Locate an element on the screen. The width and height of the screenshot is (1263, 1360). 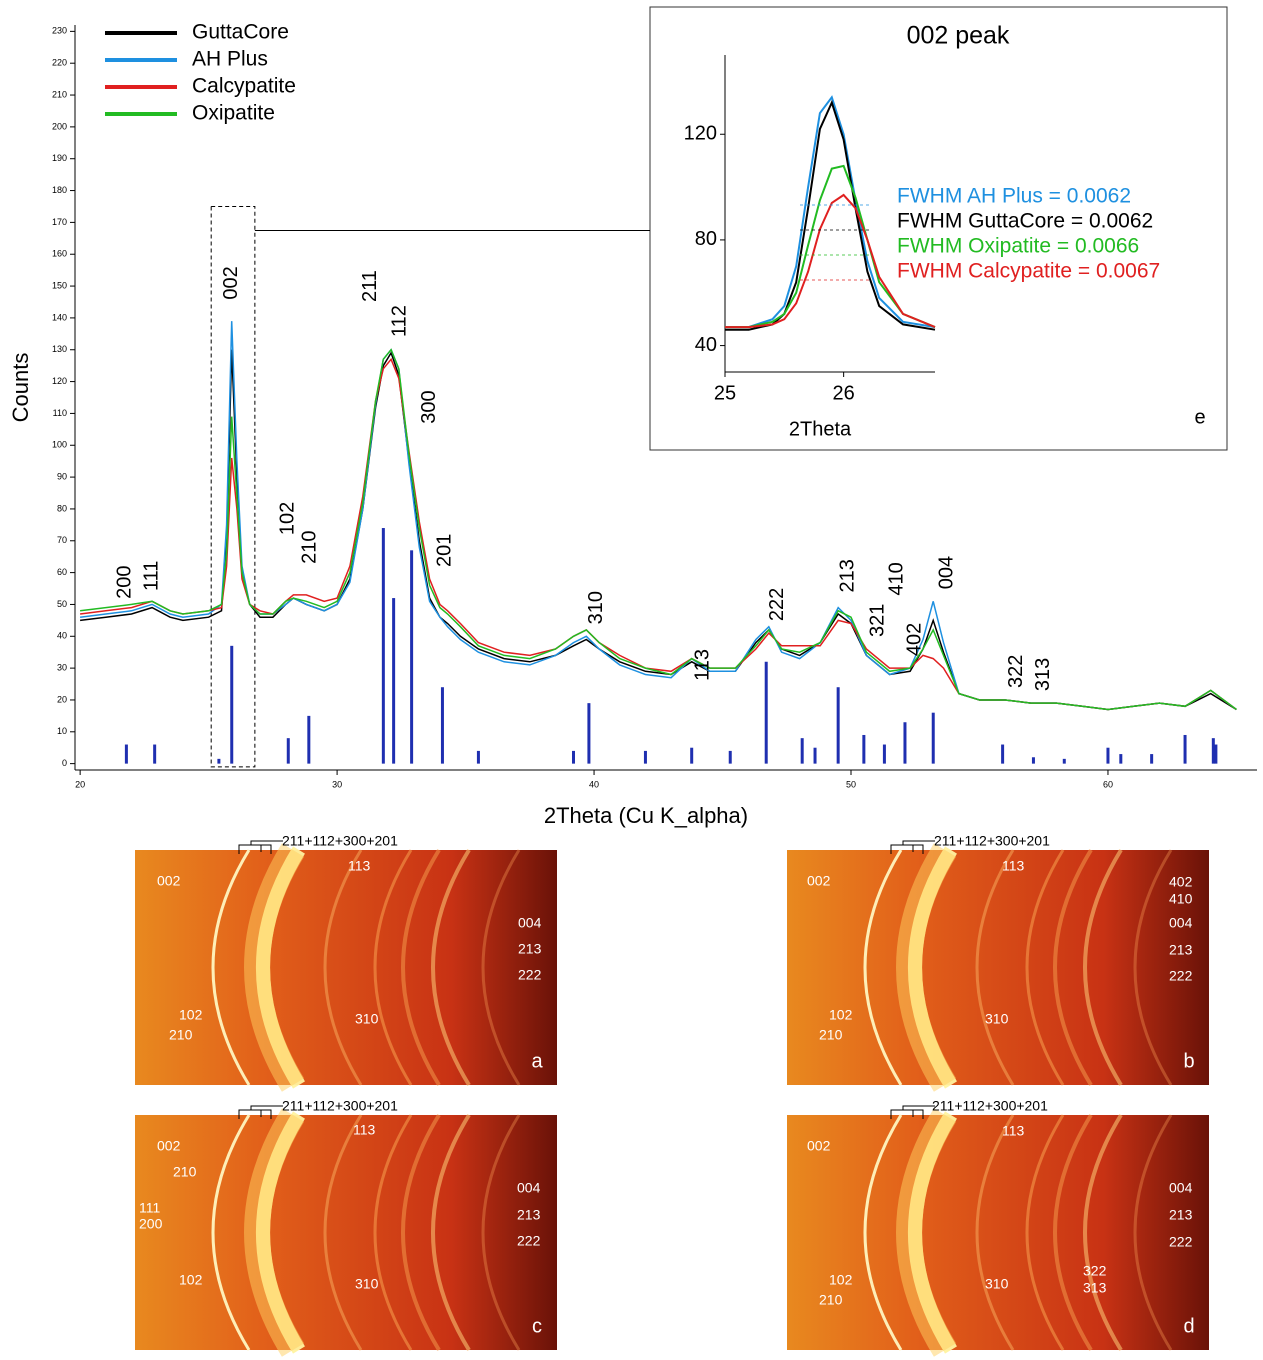
peak-label: 002 is located at coordinates (231, 282).